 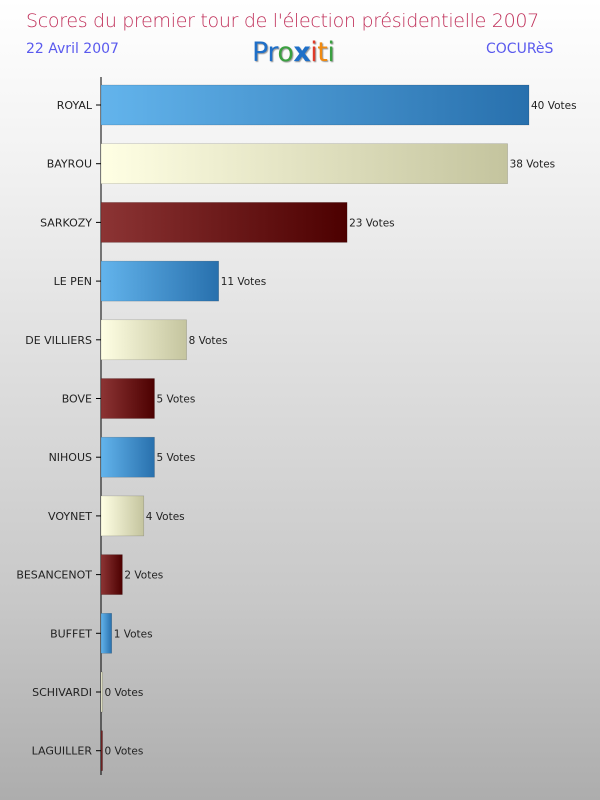 I want to click on data-label: 11 Votes, so click(x=244, y=282).